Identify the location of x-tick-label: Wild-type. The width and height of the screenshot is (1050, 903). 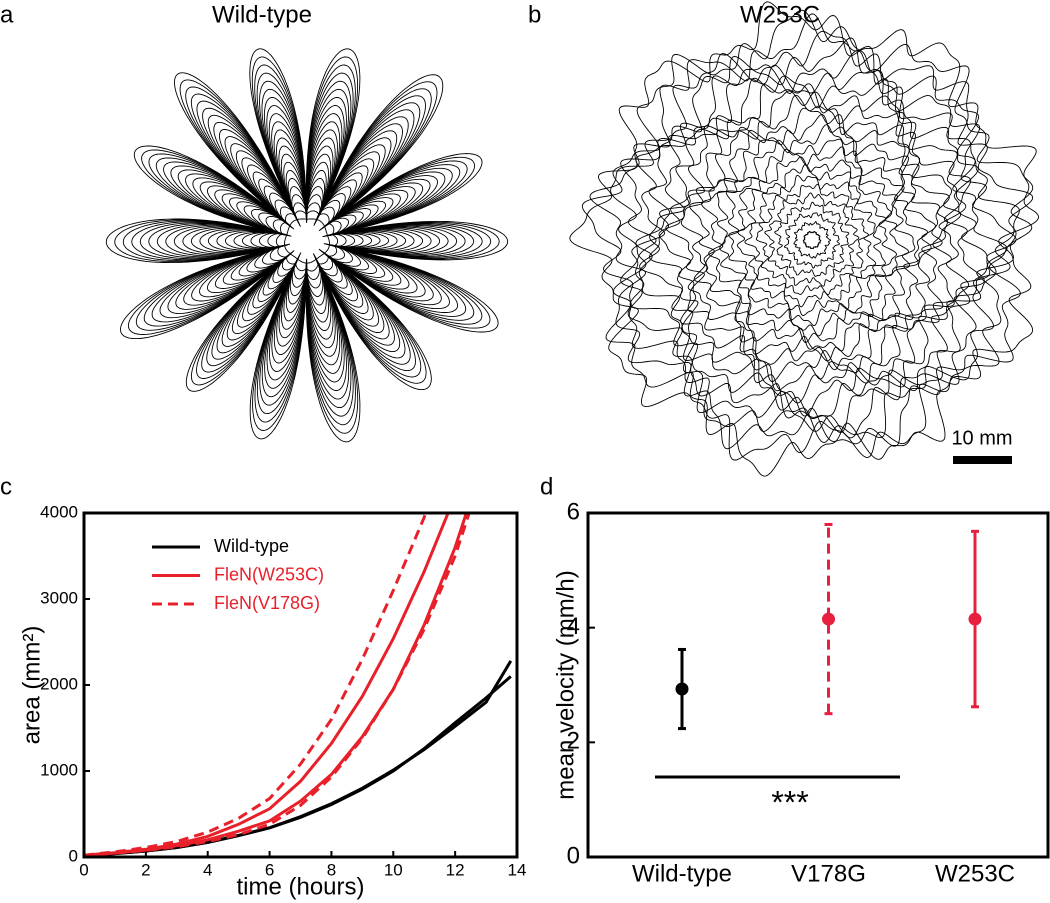
(682, 873).